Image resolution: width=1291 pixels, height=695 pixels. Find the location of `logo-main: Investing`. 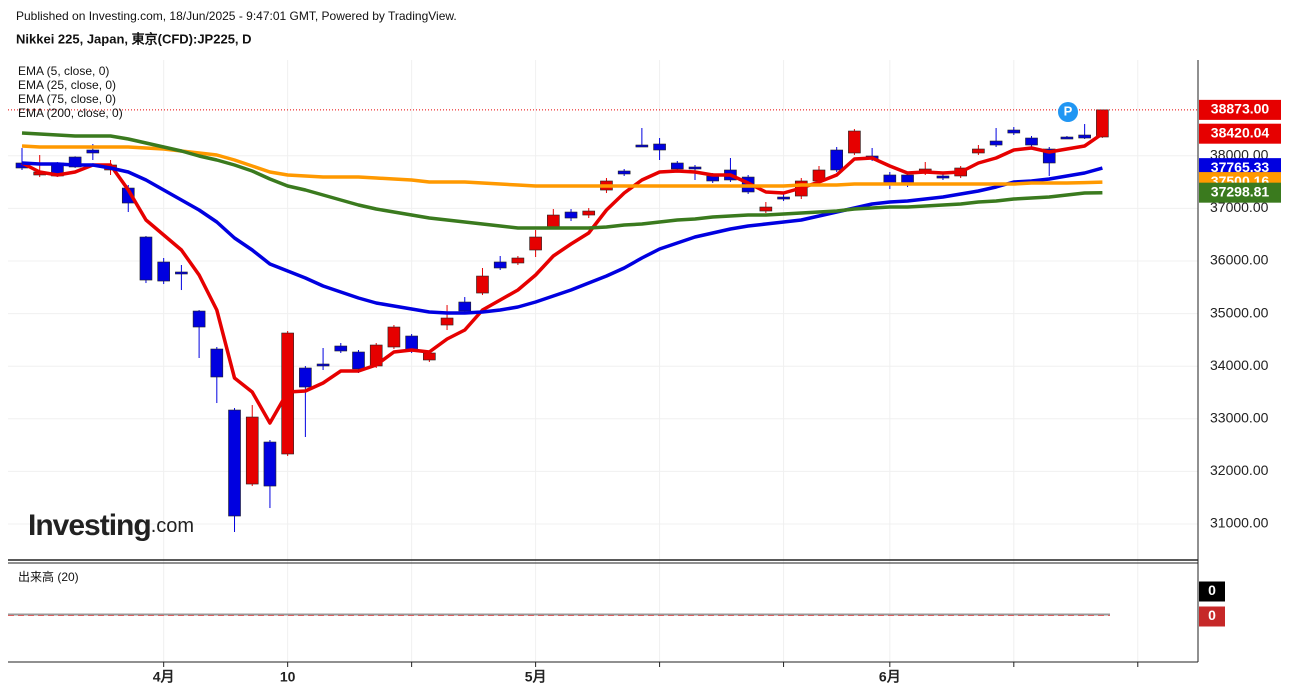

logo-main: Investing is located at coordinates (89, 525).